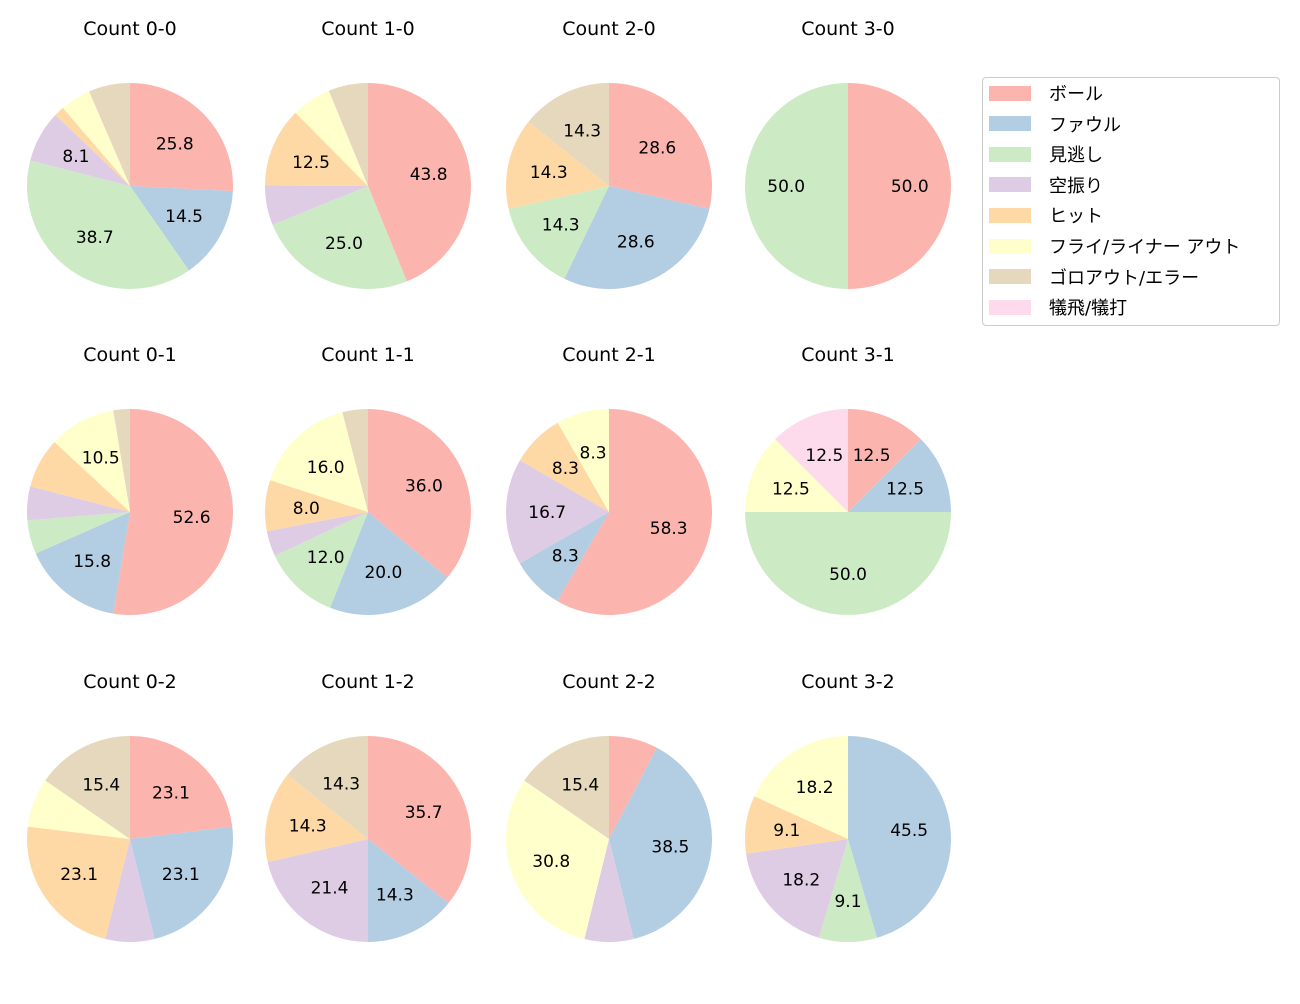 This screenshot has height=1004, width=1300. I want to click on legend-item: ファウル, so click(1055, 124).